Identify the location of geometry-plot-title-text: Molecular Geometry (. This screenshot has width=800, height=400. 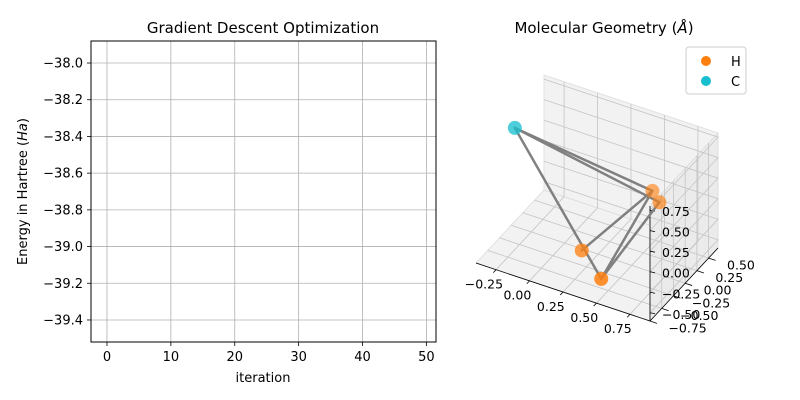
(595, 28).